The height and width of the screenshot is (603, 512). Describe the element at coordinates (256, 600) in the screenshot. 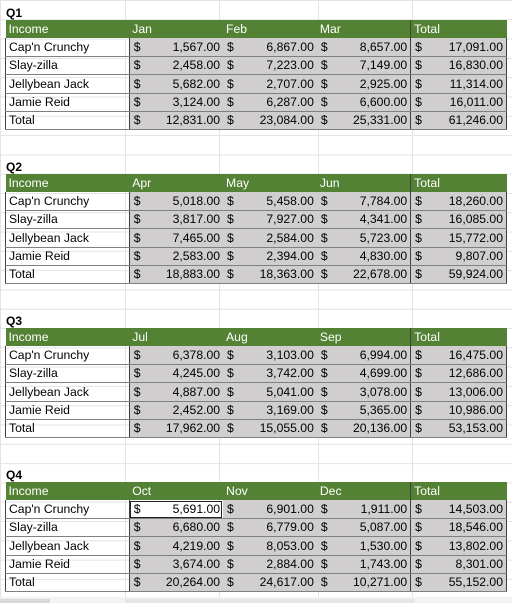

I see `horizontal-scrollbar` at that location.